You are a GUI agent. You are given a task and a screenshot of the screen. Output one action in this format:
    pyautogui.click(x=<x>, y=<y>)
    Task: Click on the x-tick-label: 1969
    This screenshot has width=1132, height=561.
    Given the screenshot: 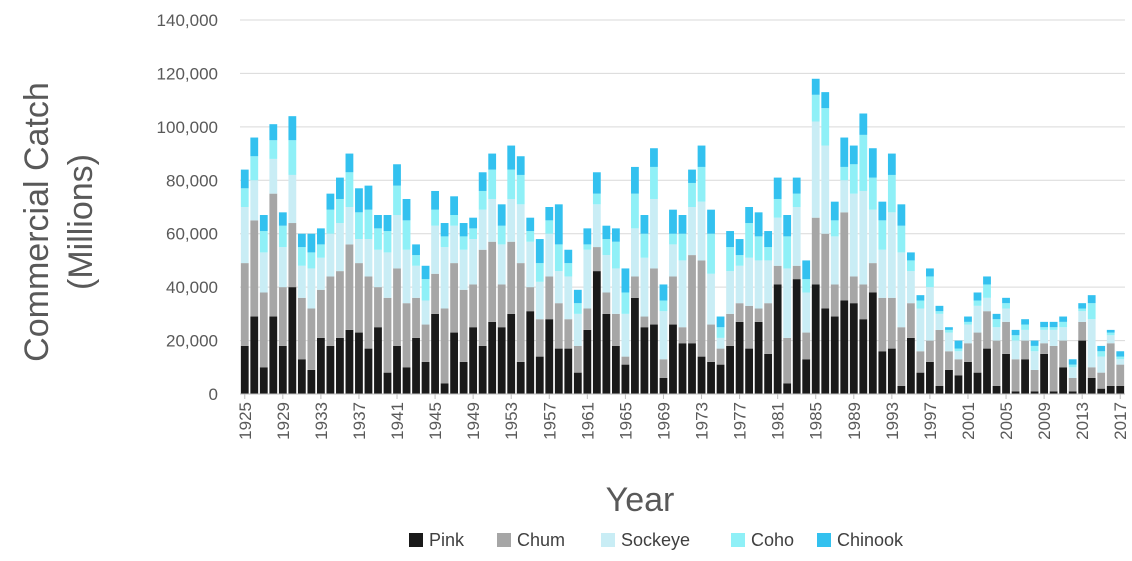 What is the action you would take?
    pyautogui.click(x=663, y=421)
    